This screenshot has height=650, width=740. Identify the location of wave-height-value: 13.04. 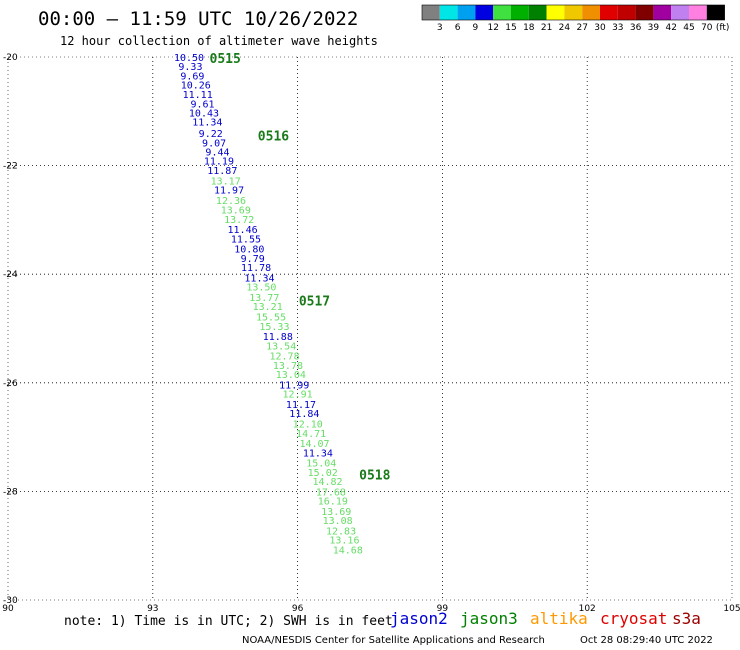
(291, 375).